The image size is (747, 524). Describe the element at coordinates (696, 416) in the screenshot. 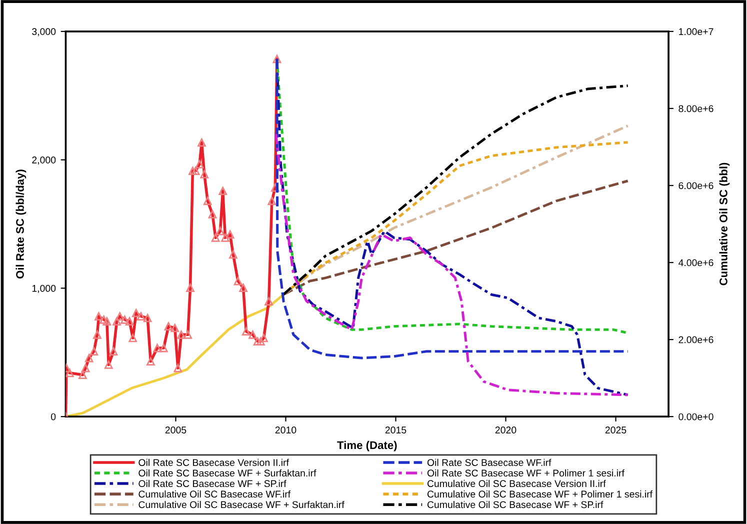

I see `y2-tick-label: 0.00e+0` at that location.